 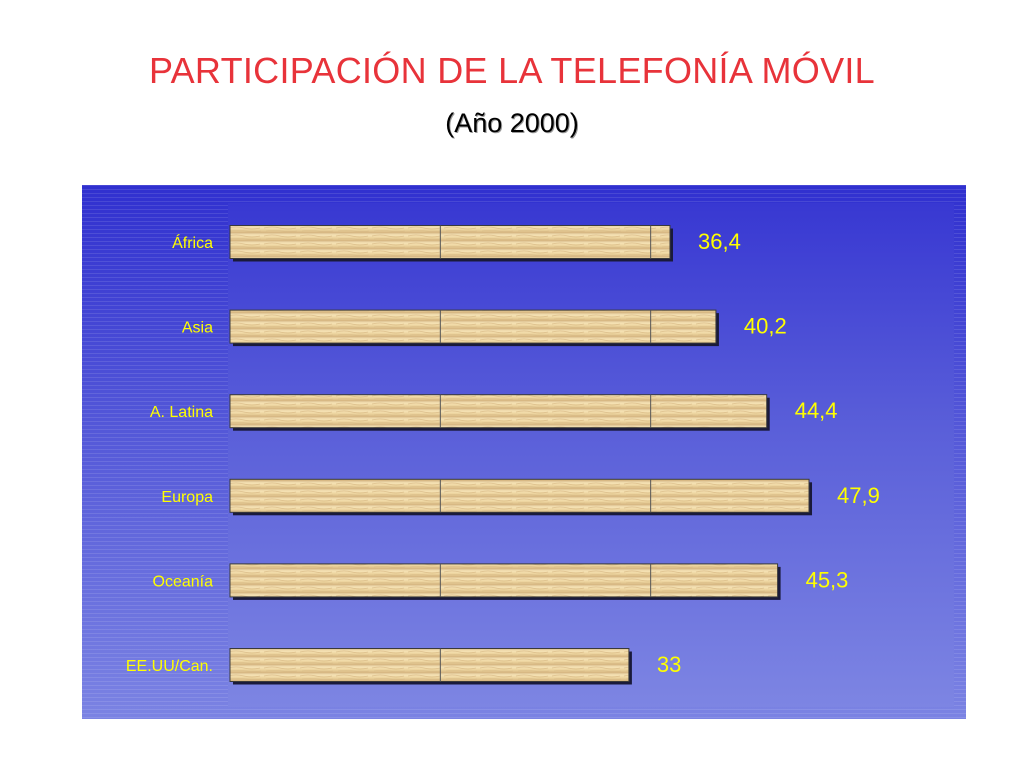 I want to click on chart-subtitle: (Año 2000), so click(x=512, y=123).